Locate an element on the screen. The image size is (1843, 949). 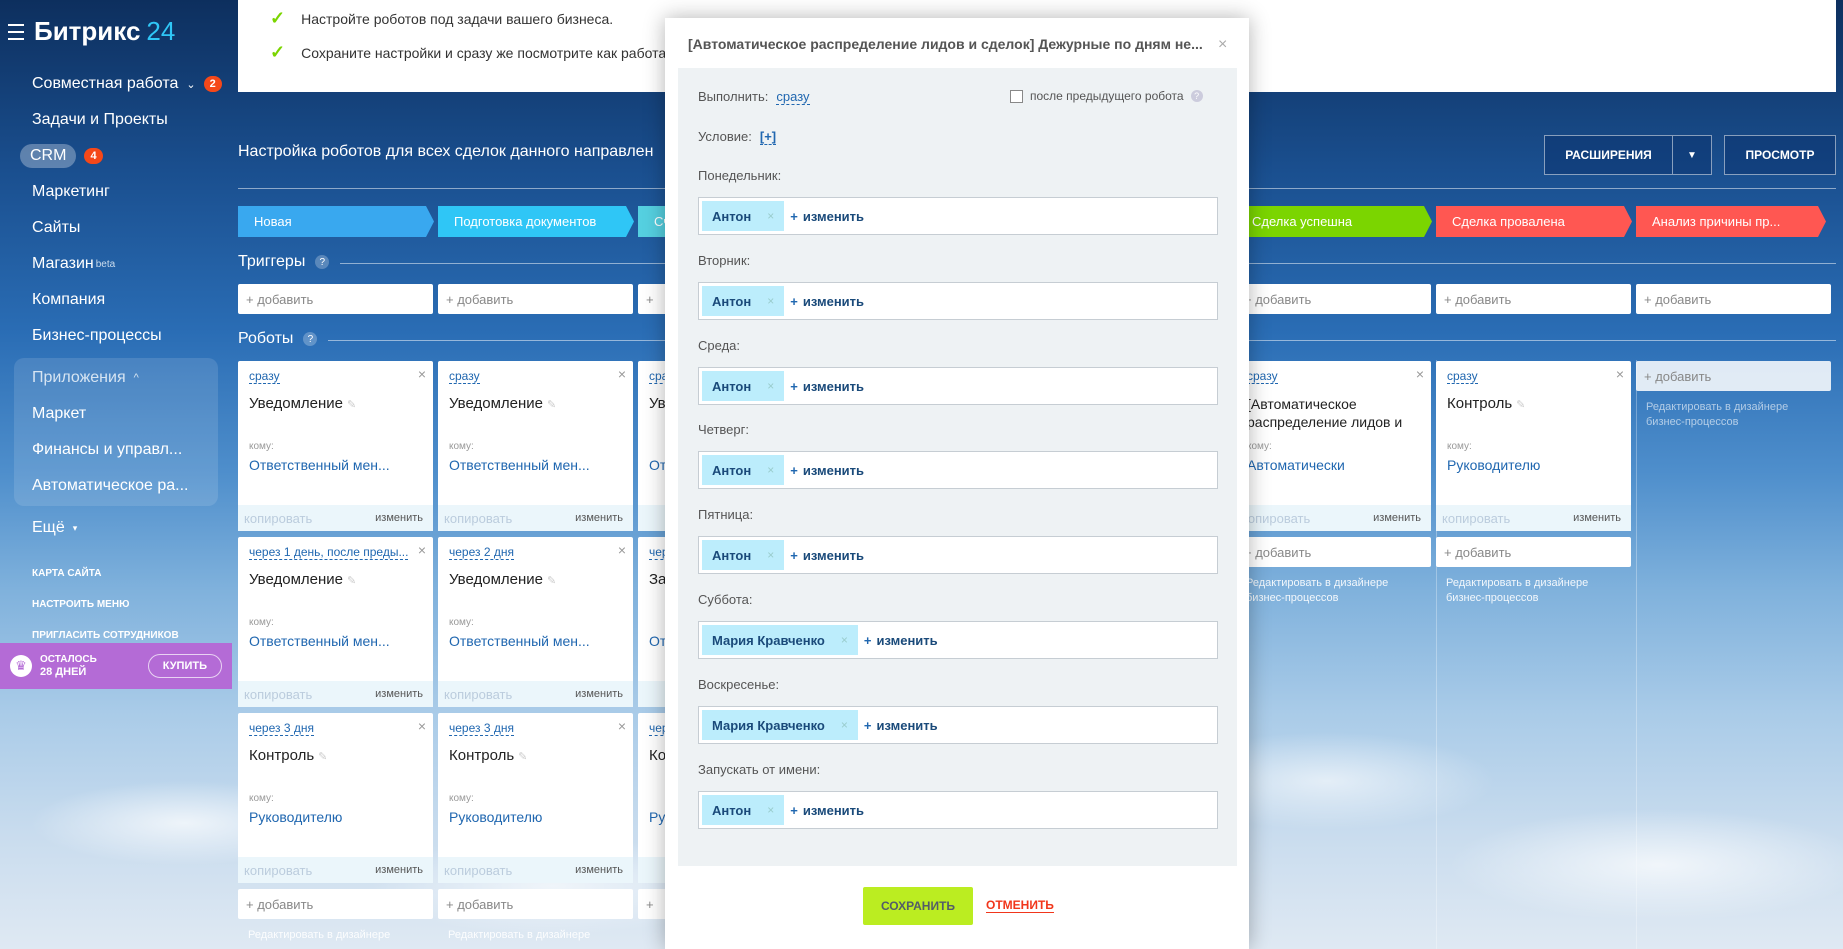
add-robot-button: + is located at coordinates (653, 904).